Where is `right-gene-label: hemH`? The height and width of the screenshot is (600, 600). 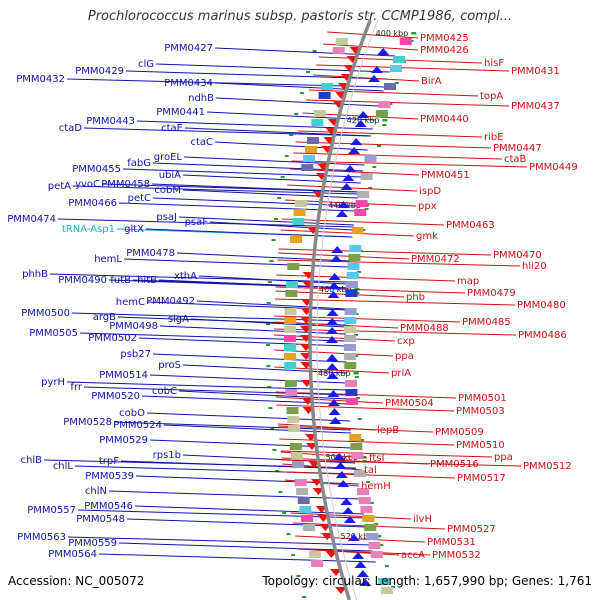 right-gene-label: hemH is located at coordinates (376, 486).